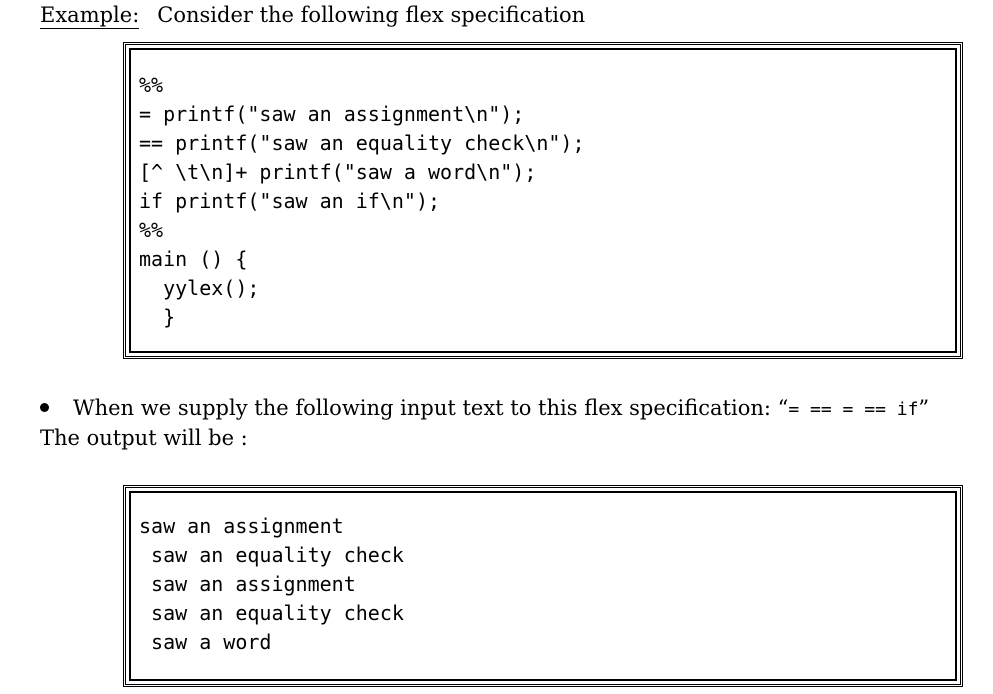 The width and height of the screenshot is (993, 694). What do you see at coordinates (290, 201) in the screenshot?
I see `code-line: if printf("saw an if\n");` at bounding box center [290, 201].